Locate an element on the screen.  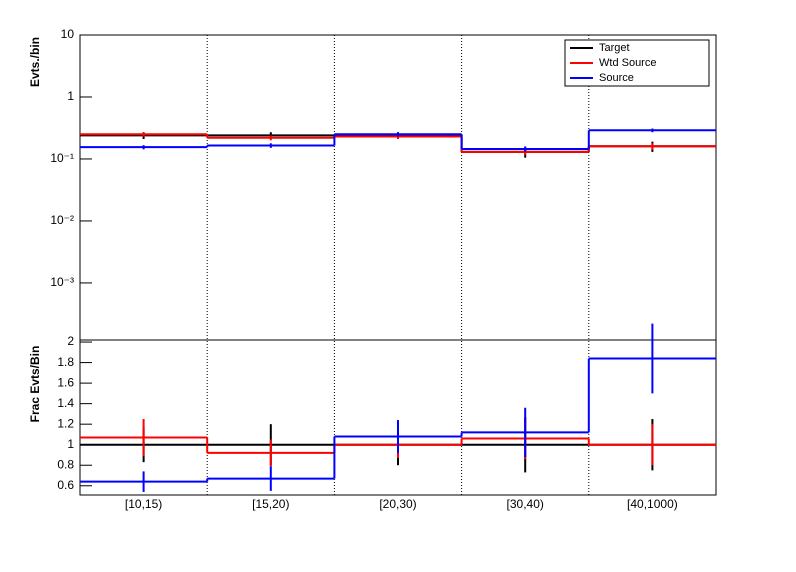
x-tick-label: [10,15) is located at coordinates (143, 504).